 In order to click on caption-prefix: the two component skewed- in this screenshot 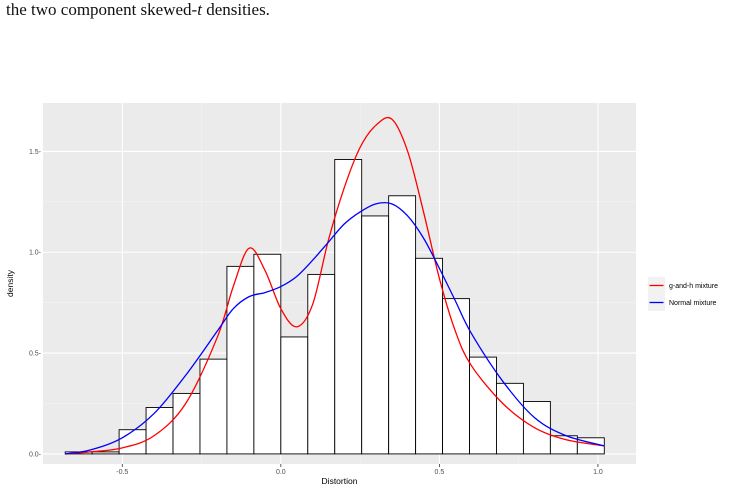, I will do `click(102, 9)`.